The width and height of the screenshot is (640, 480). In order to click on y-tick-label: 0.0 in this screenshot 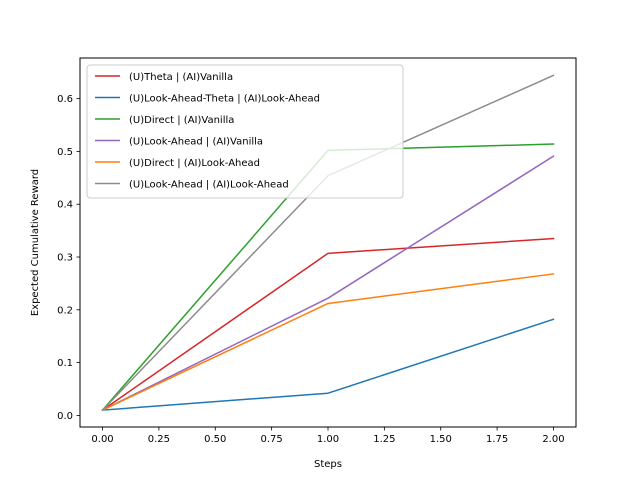, I will do `click(65, 416)`.